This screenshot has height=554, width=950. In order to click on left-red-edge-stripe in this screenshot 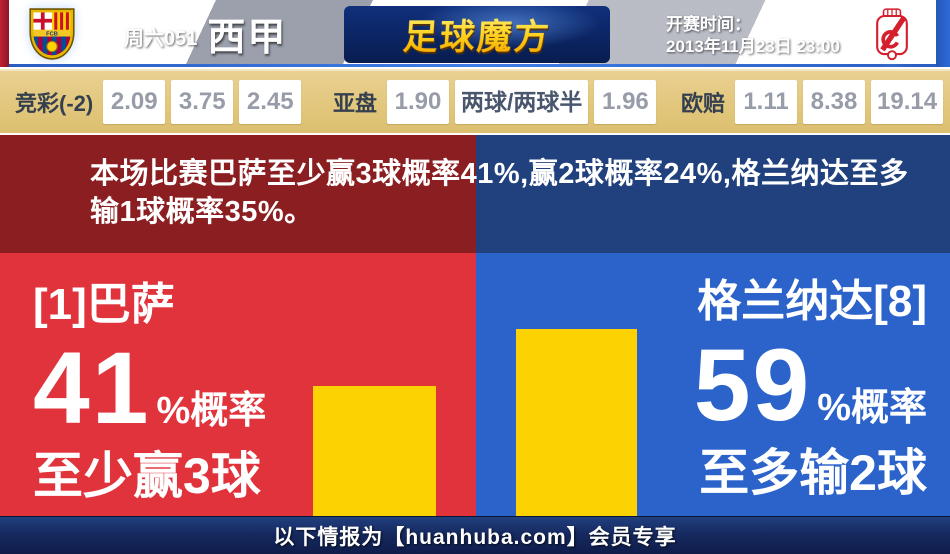, I will do `click(4, 33)`.